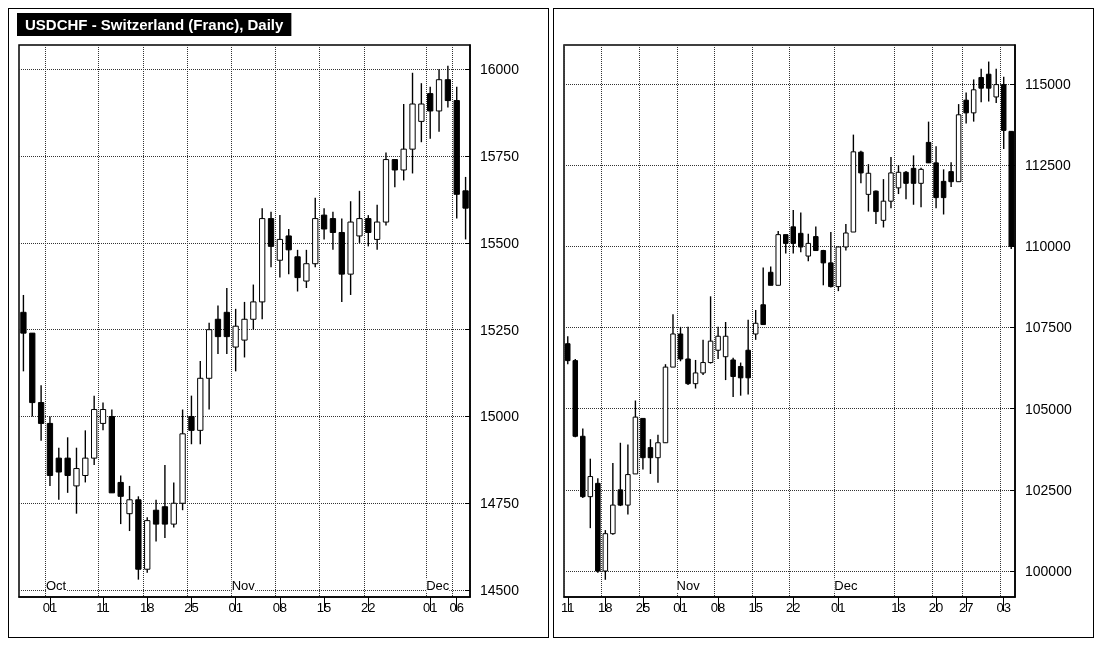 The height and width of the screenshot is (655, 1102). Describe the element at coordinates (500, 242) in the screenshot. I see `y-tick-label: 15500` at that location.